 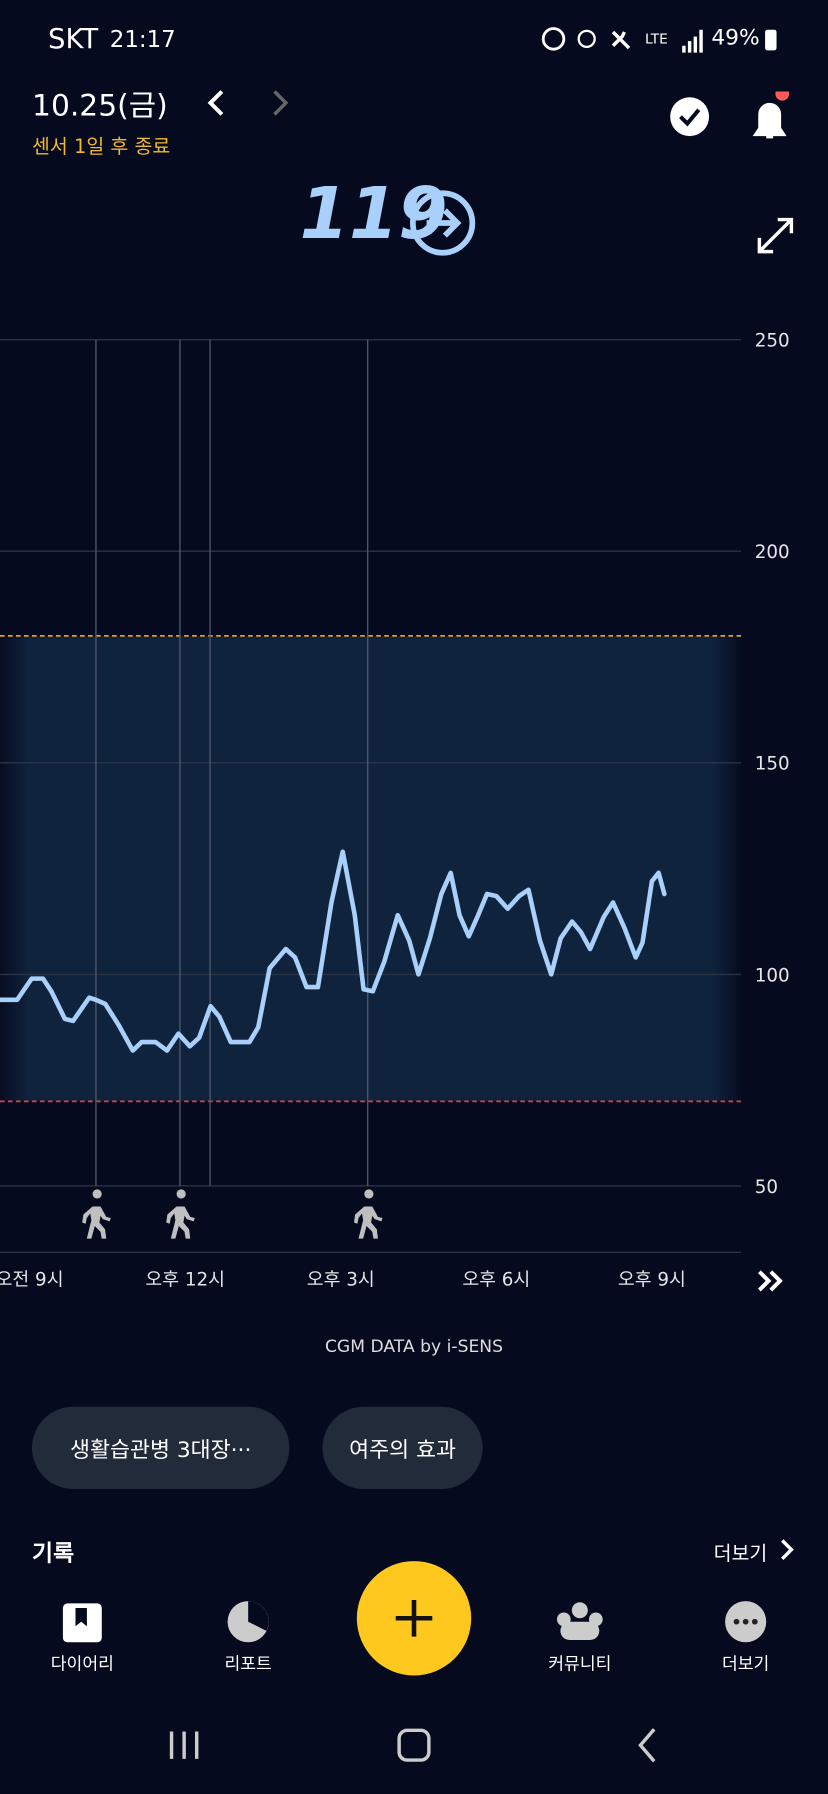 What do you see at coordinates (775, 235) in the screenshot?
I see `expand-icon` at bounding box center [775, 235].